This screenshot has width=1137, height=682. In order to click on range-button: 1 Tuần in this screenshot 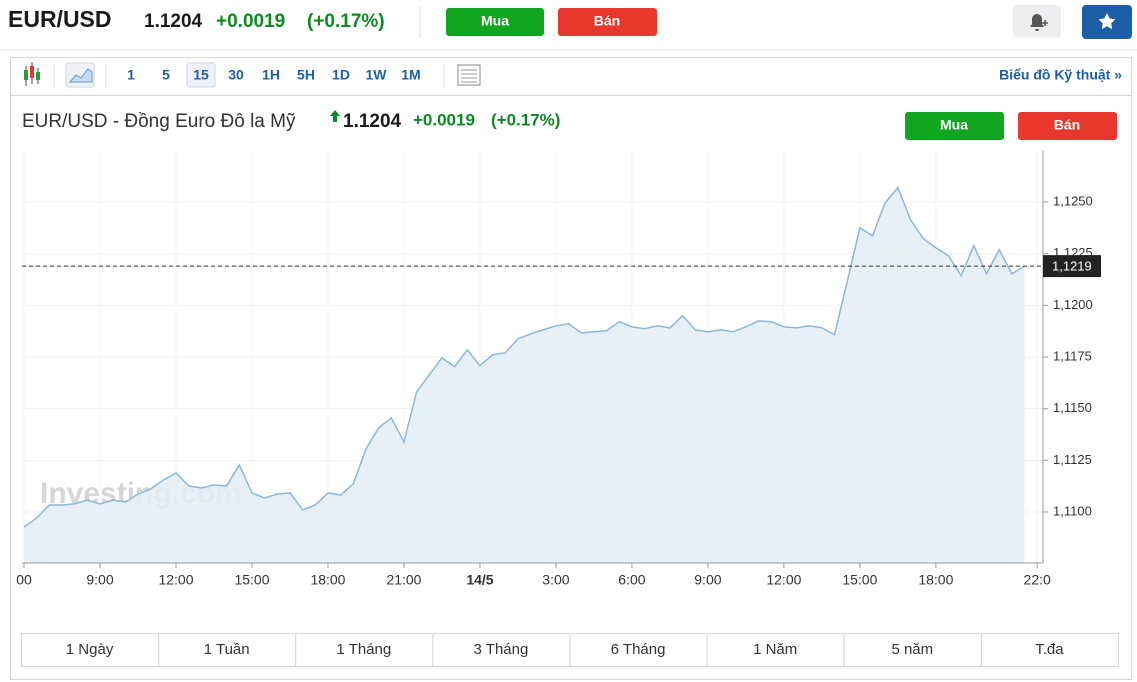, I will do `click(227, 650)`.